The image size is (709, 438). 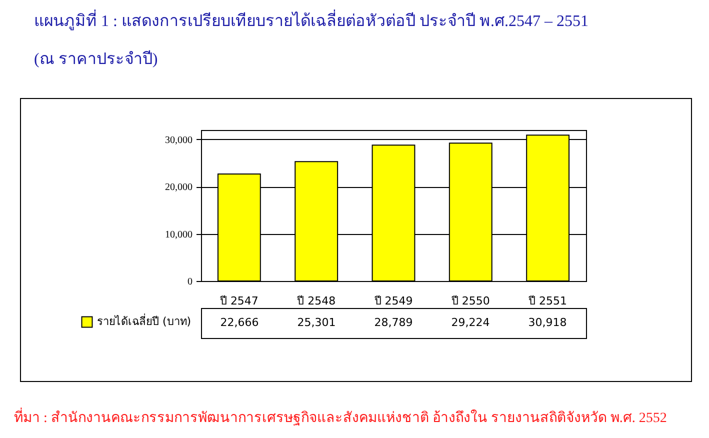 What do you see at coordinates (178, 188) in the screenshot?
I see `y-tick-label: 20,000` at bounding box center [178, 188].